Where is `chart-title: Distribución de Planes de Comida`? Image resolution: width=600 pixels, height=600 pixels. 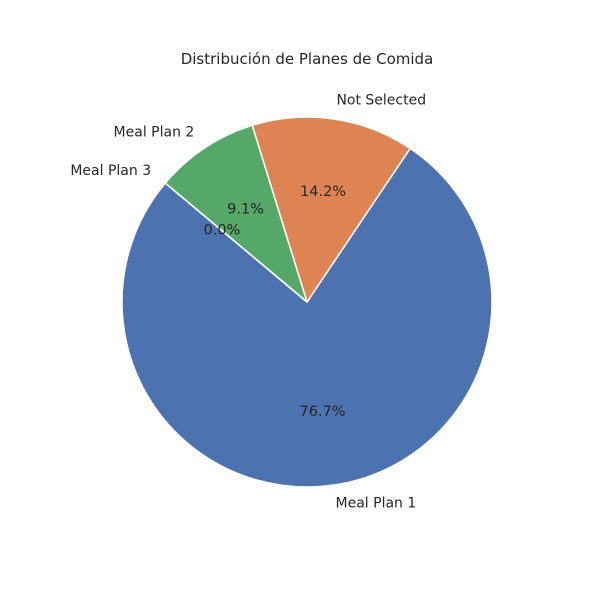
chart-title: Distribución de Planes de Comida is located at coordinates (307, 59).